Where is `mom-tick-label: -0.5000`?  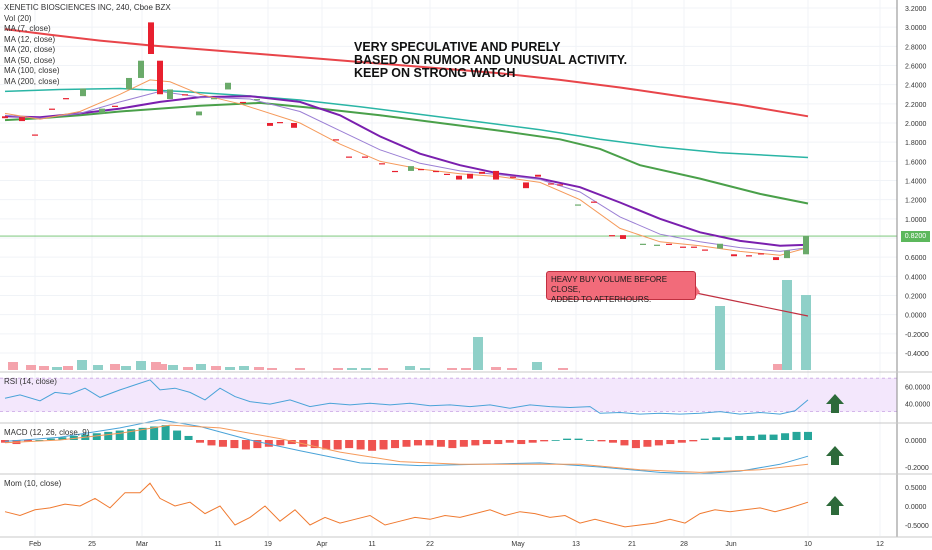
mom-tick-label: -0.5000 is located at coordinates (917, 526).